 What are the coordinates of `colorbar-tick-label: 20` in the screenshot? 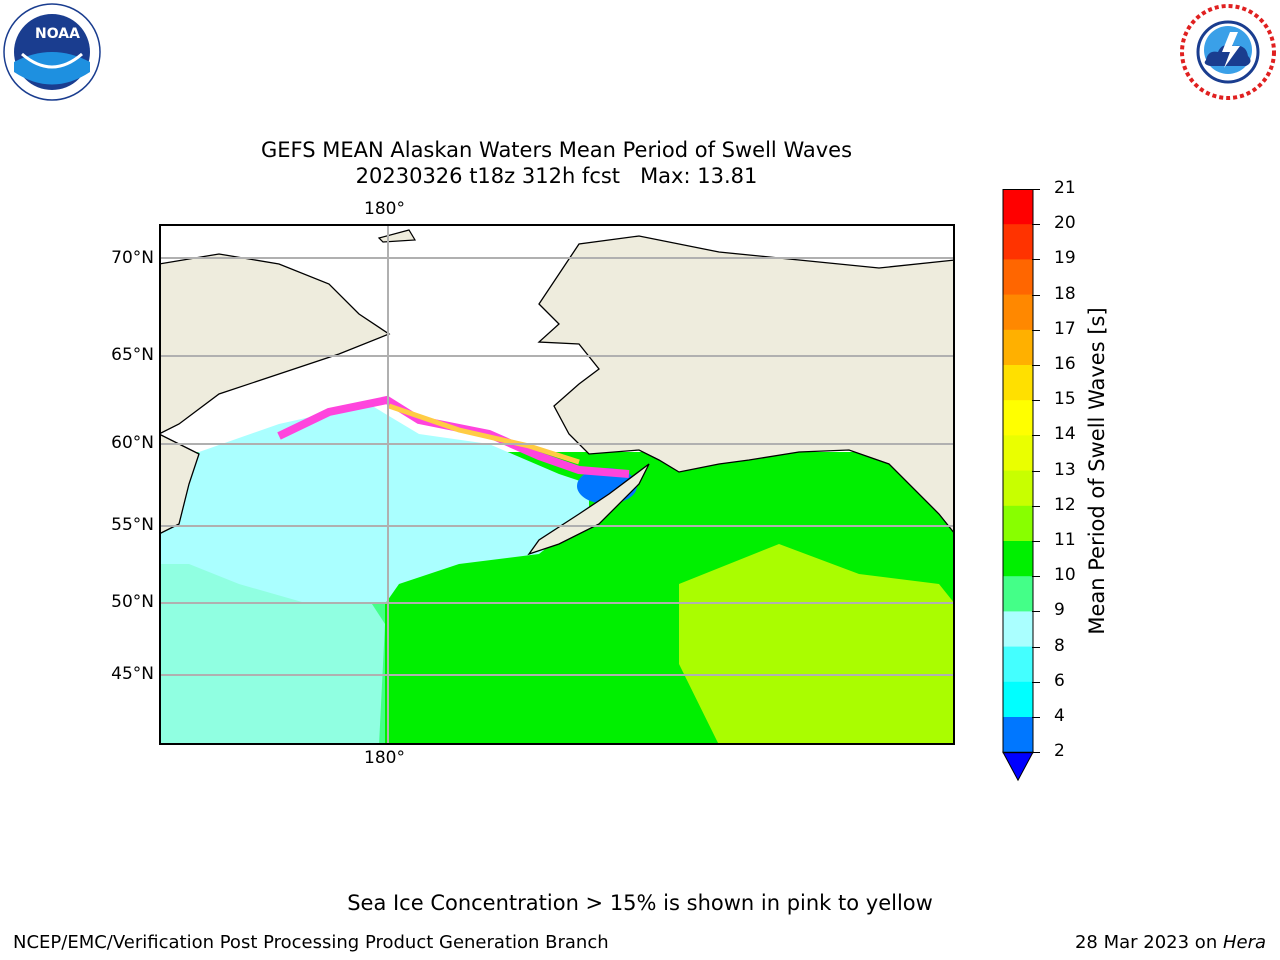 It's located at (1065, 223).